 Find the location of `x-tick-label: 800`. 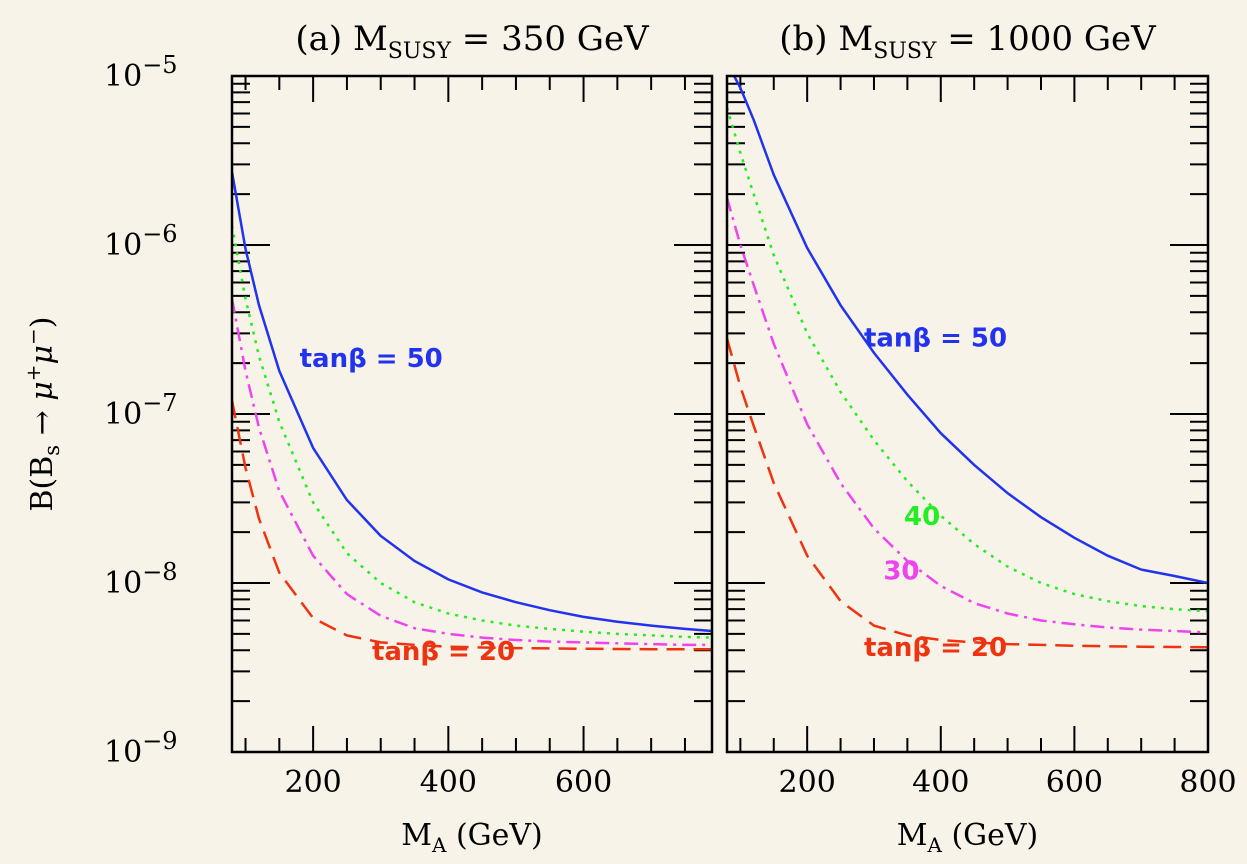

x-tick-label: 800 is located at coordinates (1207, 782).